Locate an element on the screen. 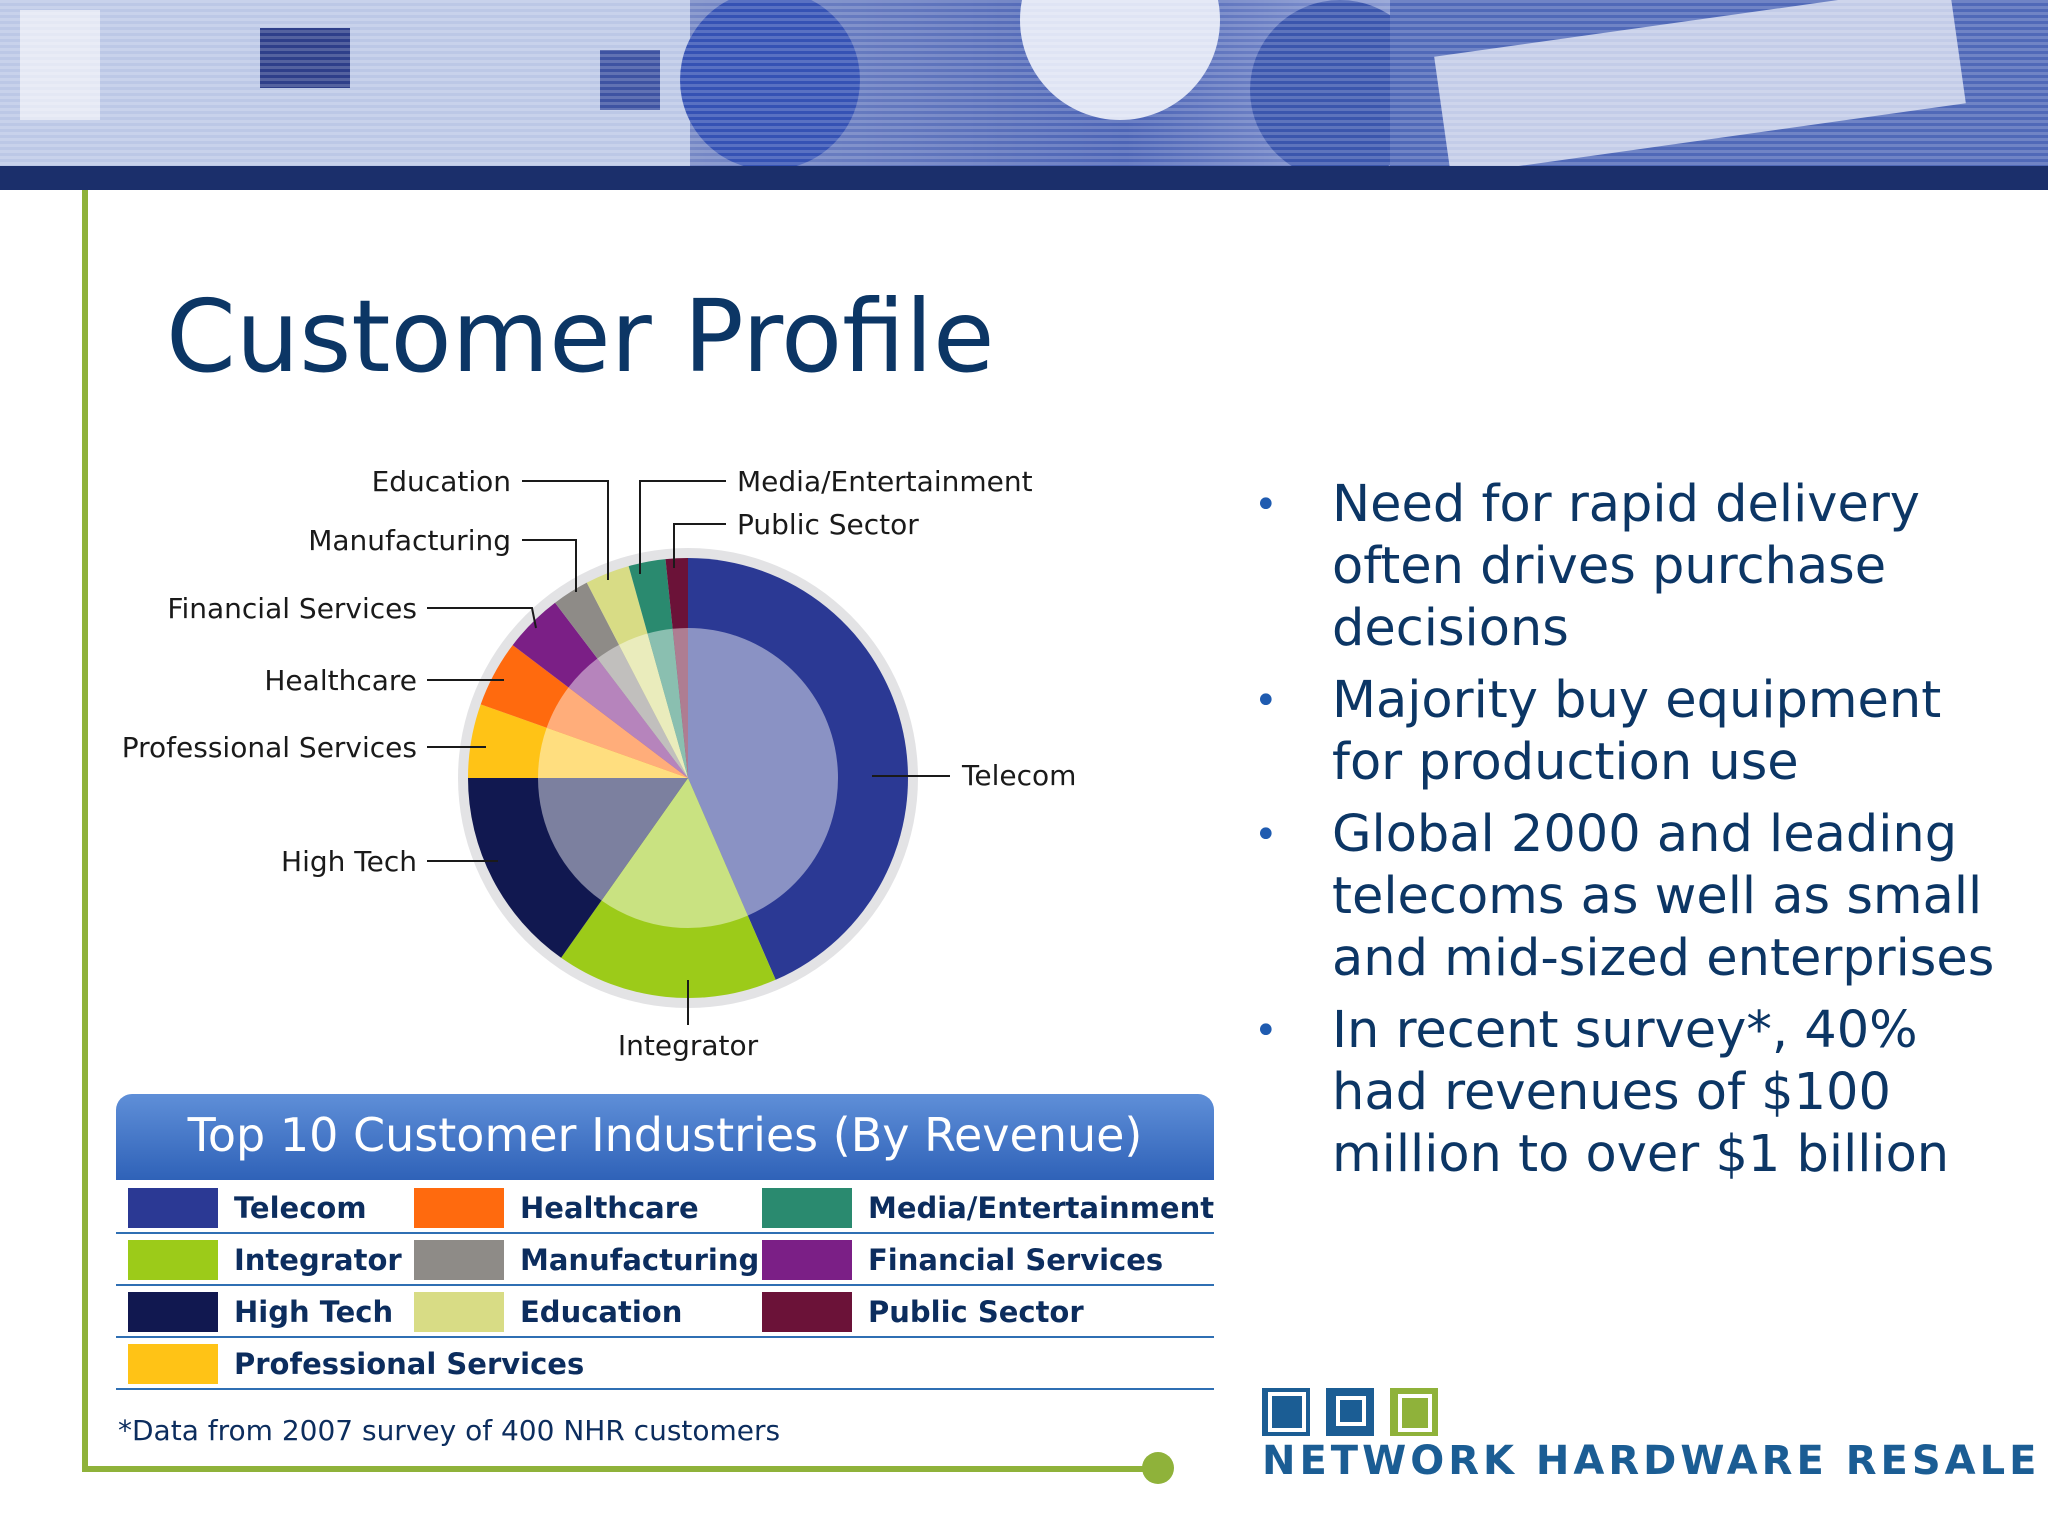  legend-item: Professional Services is located at coordinates (356, 1364).